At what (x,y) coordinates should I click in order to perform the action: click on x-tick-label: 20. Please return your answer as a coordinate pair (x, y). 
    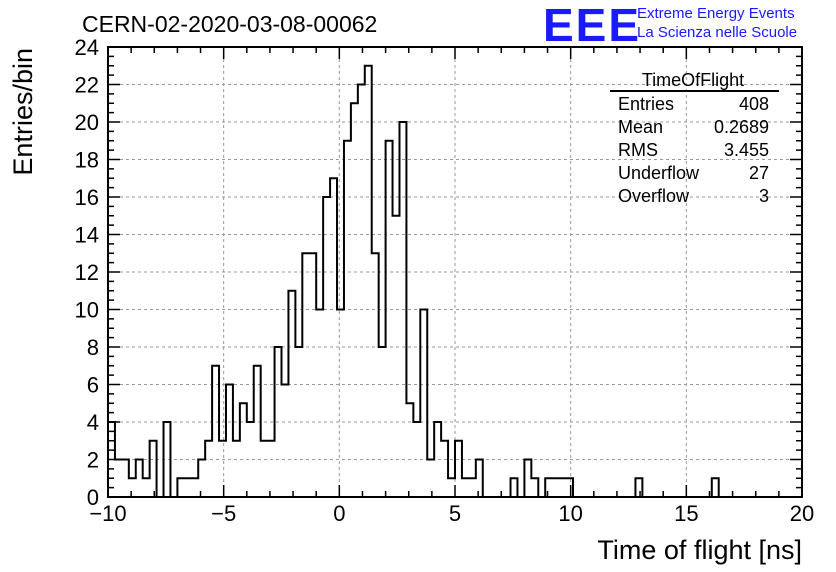
    Looking at the image, I should click on (802, 513).